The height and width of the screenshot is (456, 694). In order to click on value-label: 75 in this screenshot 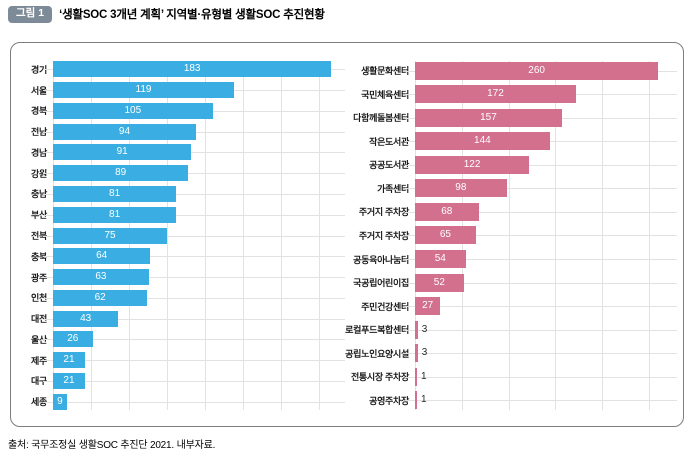, I will do `click(110, 235)`.